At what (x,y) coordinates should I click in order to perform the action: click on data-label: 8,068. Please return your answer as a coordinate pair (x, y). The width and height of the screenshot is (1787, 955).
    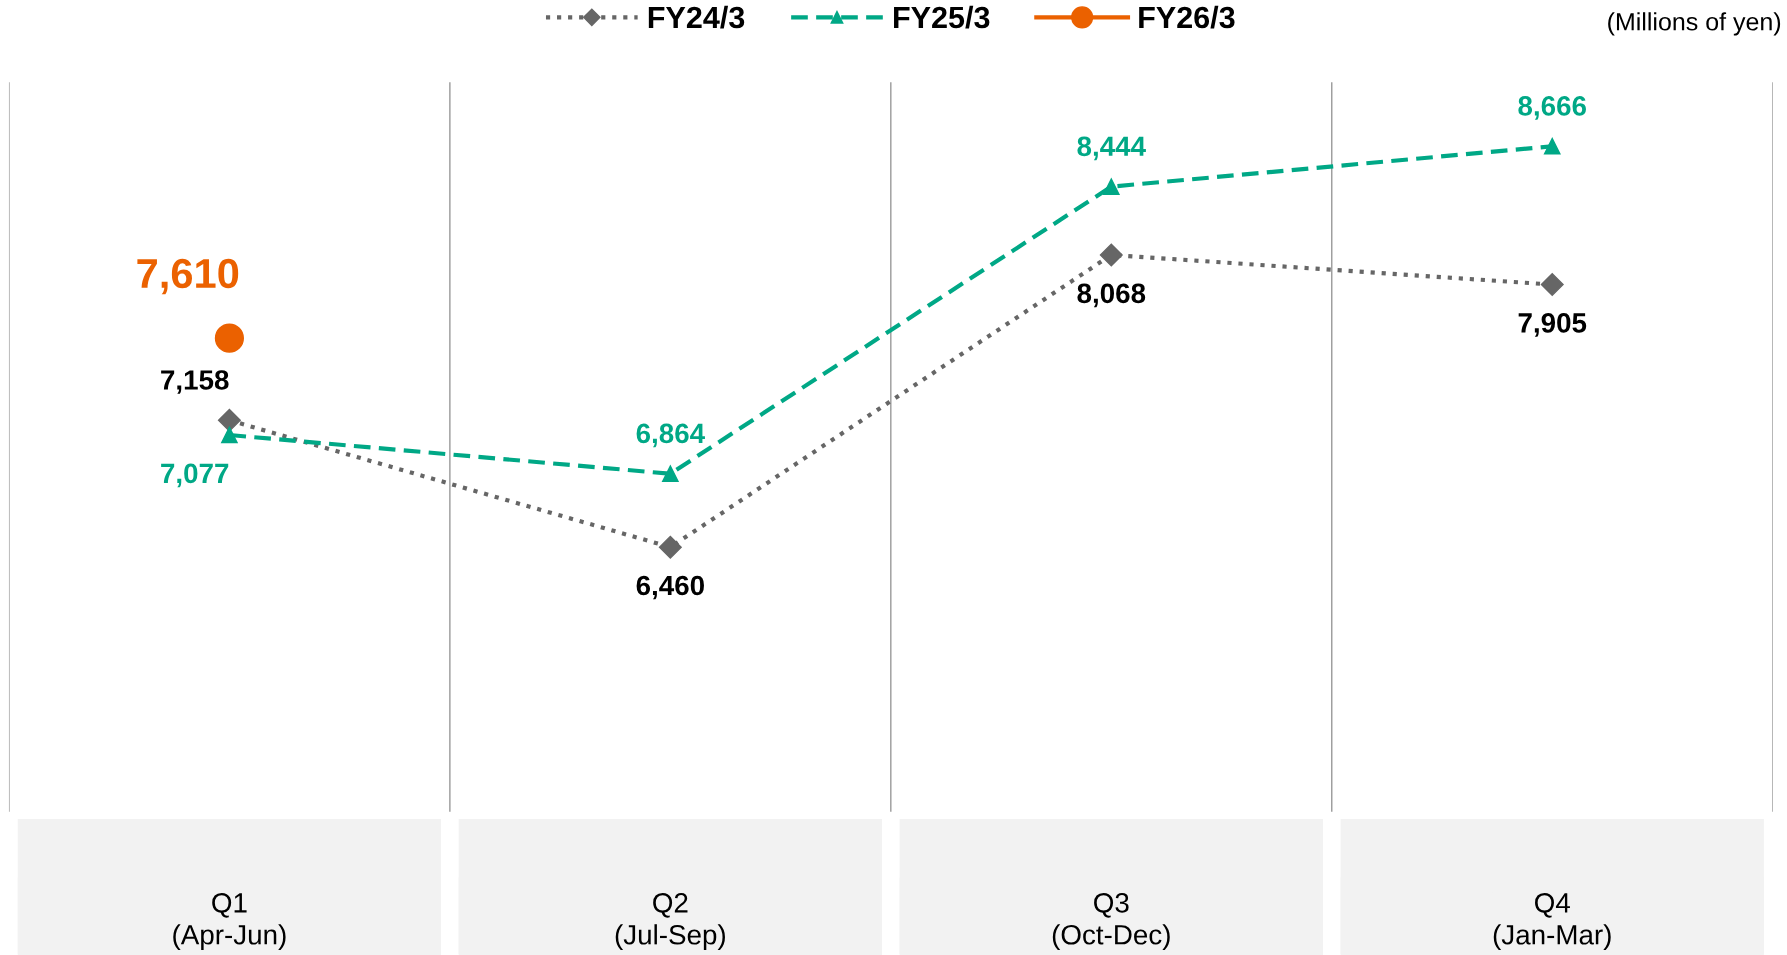
    Looking at the image, I should click on (1111, 295).